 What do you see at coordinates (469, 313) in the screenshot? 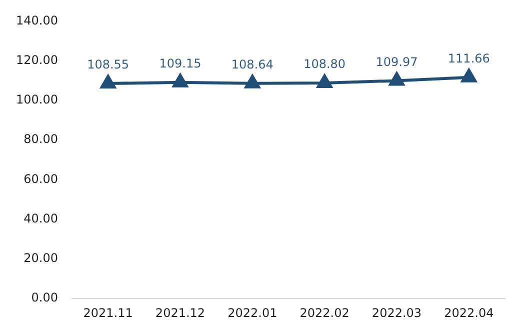
I see `x-tick-label: 2022.04` at bounding box center [469, 313].